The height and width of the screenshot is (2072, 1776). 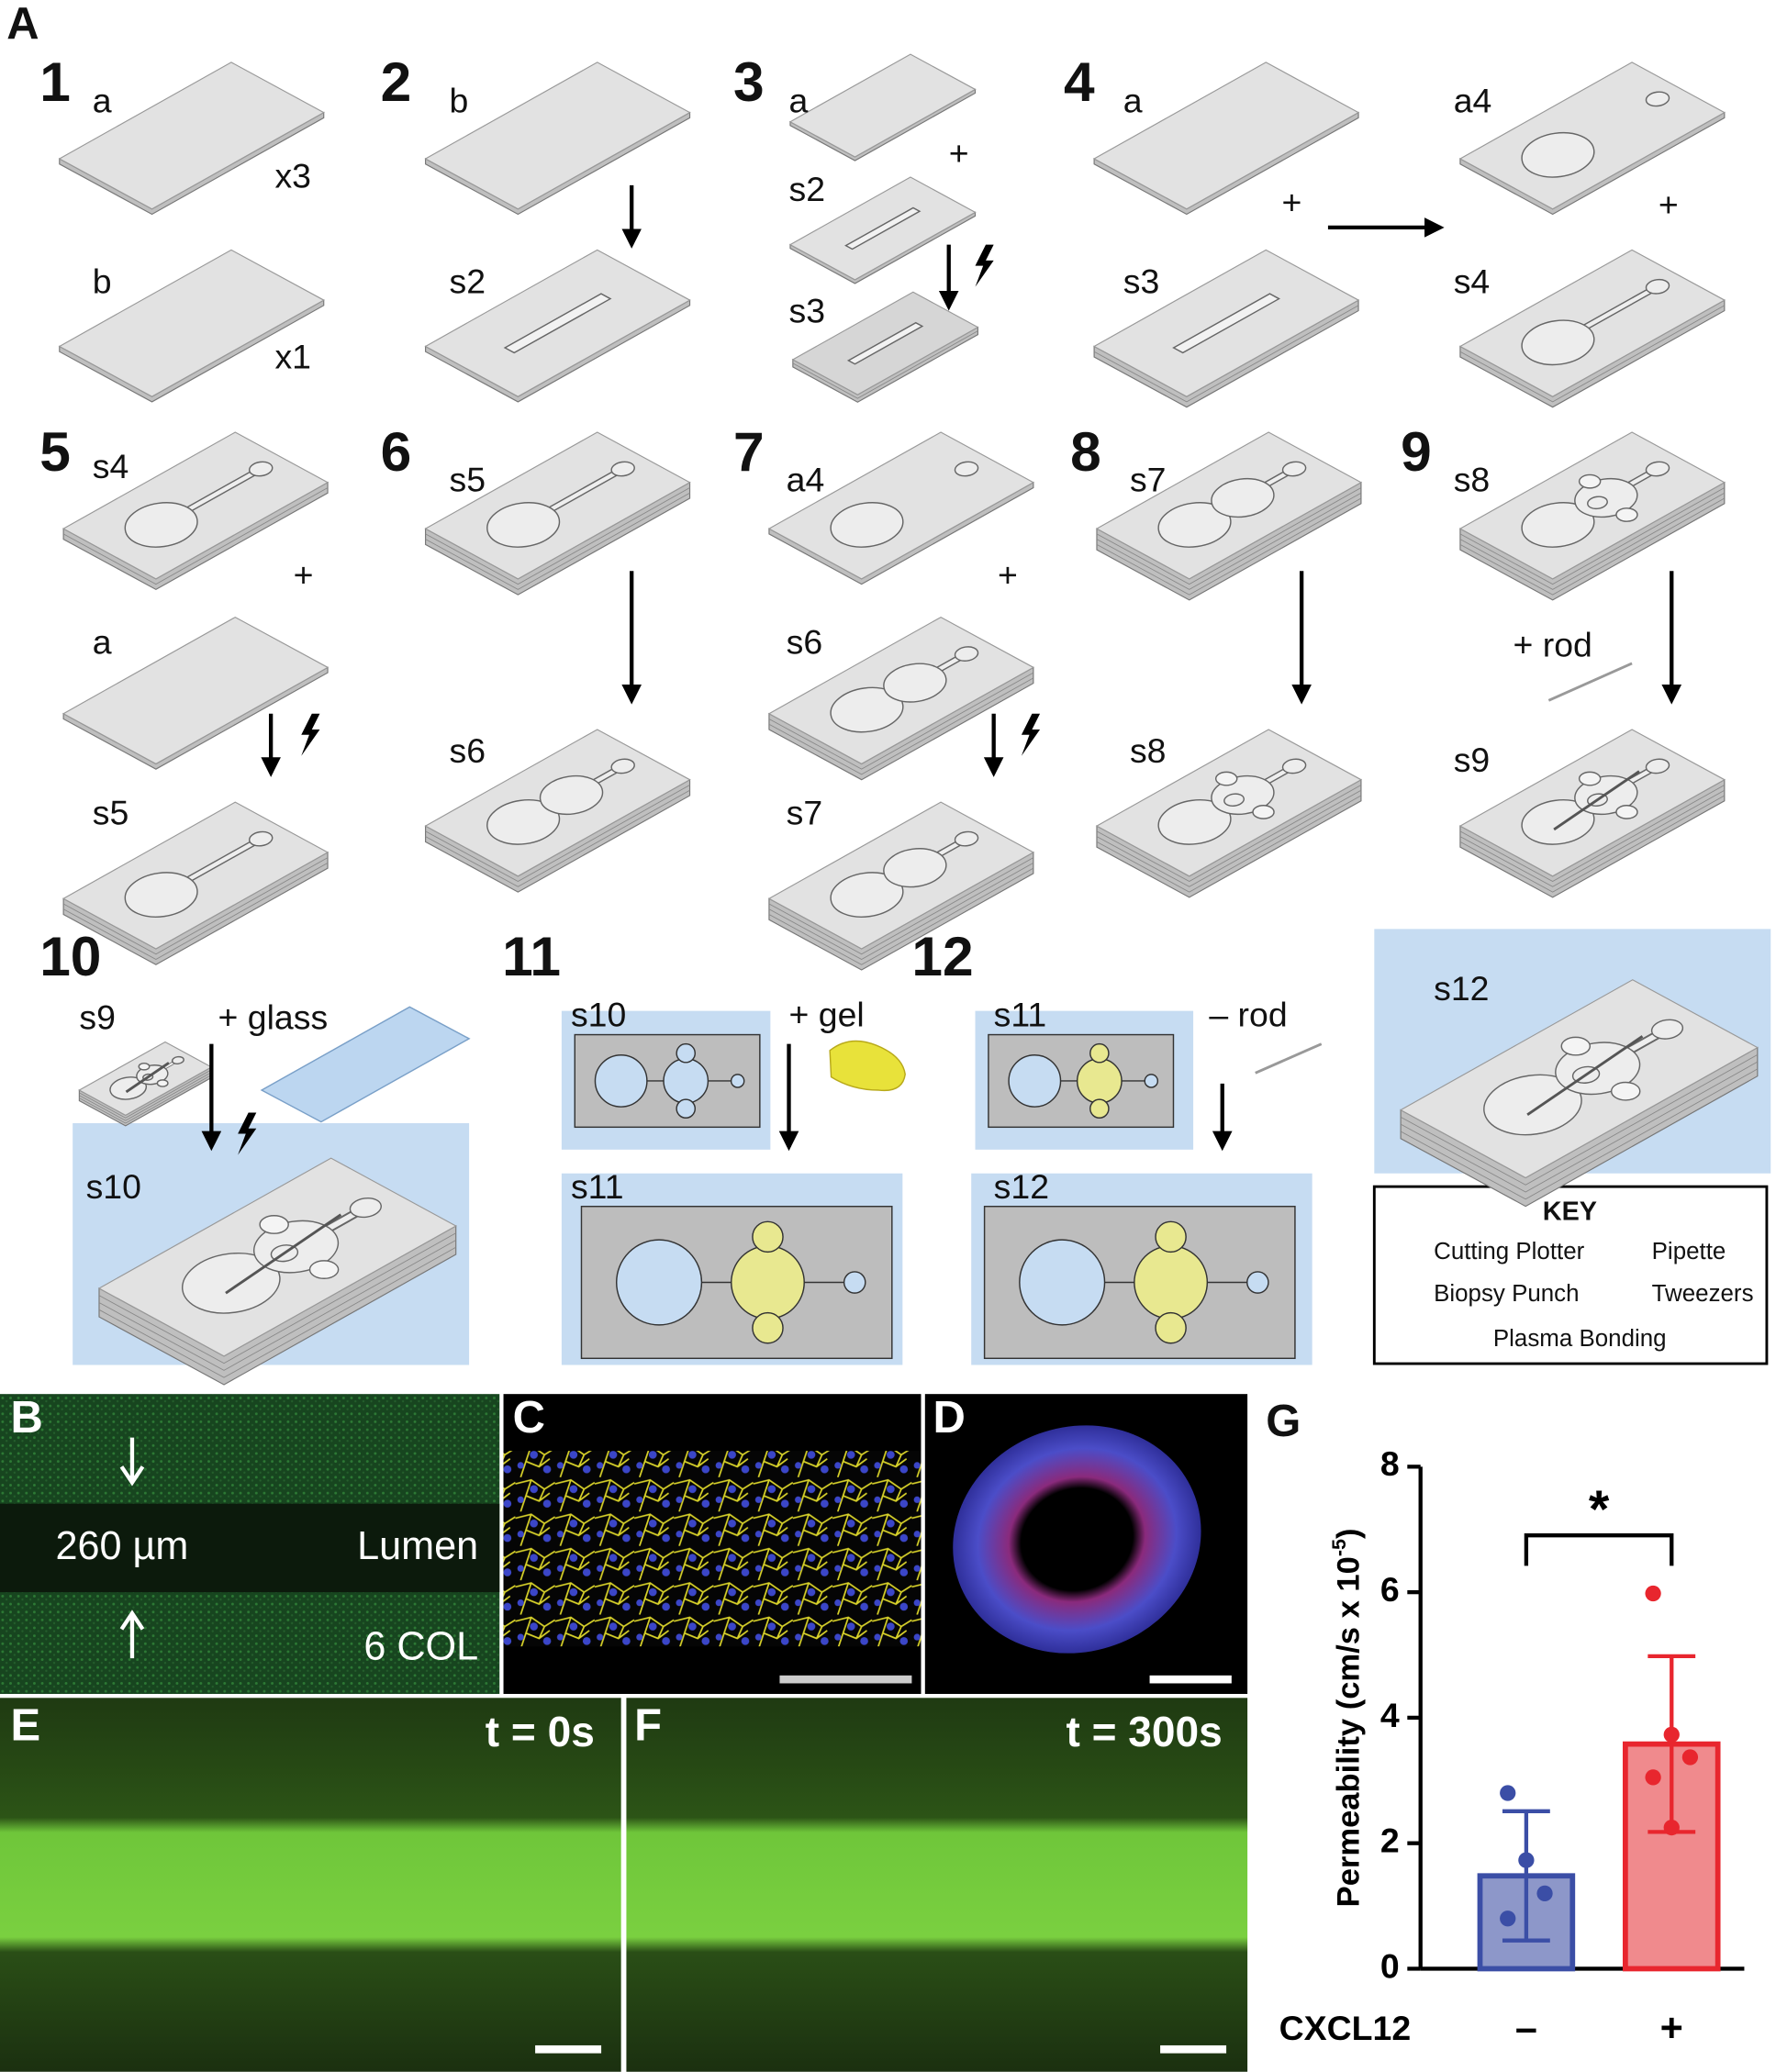 What do you see at coordinates (807, 310) in the screenshot?
I see `label: s3` at bounding box center [807, 310].